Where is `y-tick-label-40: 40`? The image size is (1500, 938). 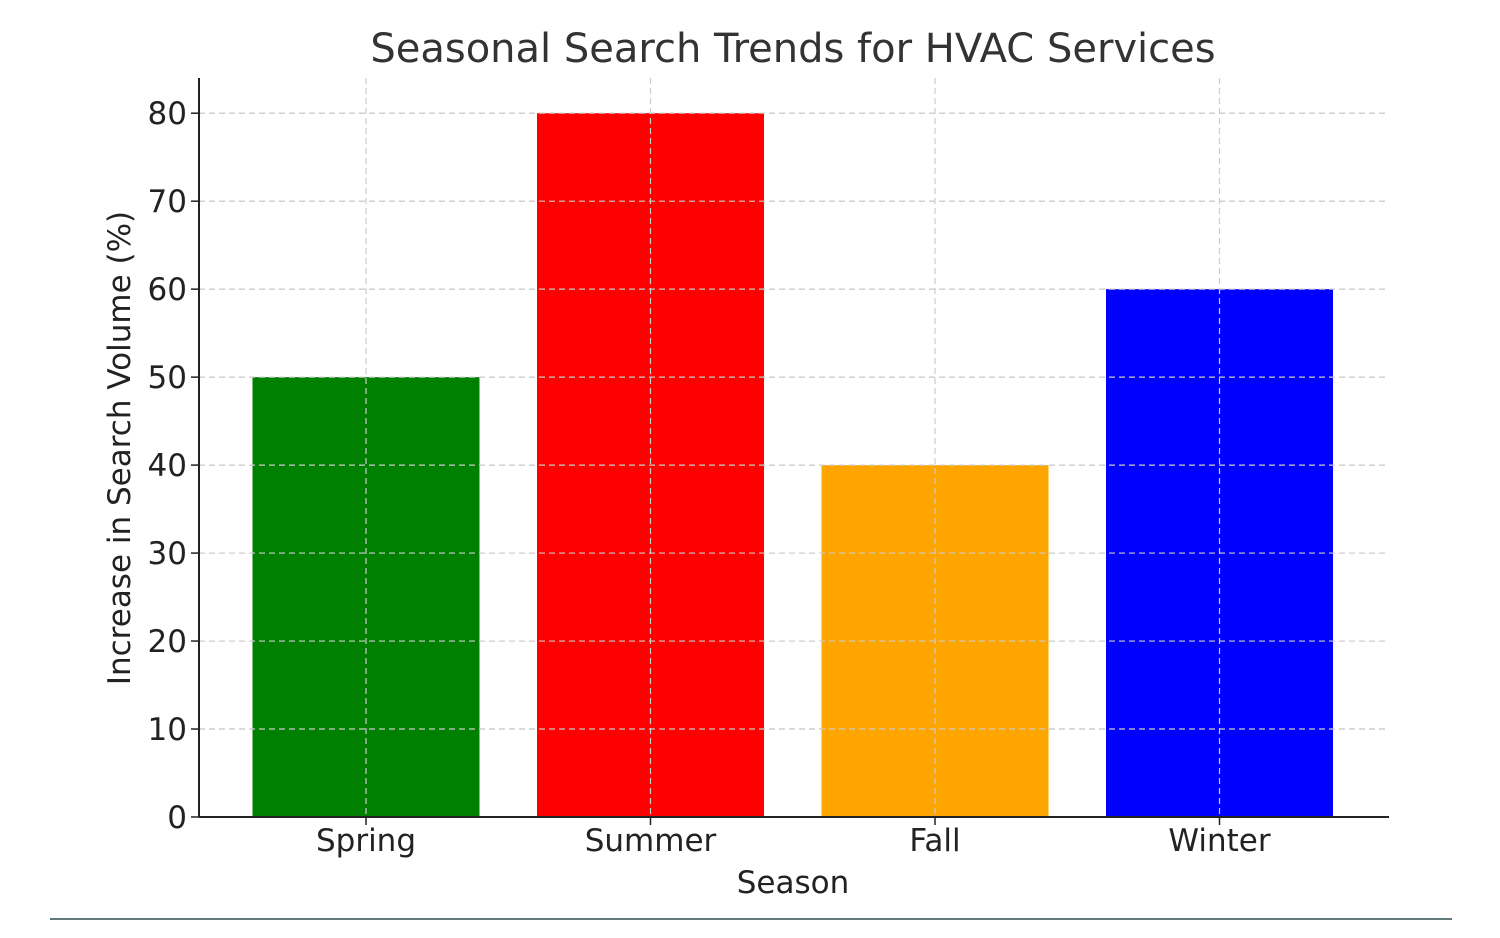 y-tick-label-40: 40 is located at coordinates (167, 466).